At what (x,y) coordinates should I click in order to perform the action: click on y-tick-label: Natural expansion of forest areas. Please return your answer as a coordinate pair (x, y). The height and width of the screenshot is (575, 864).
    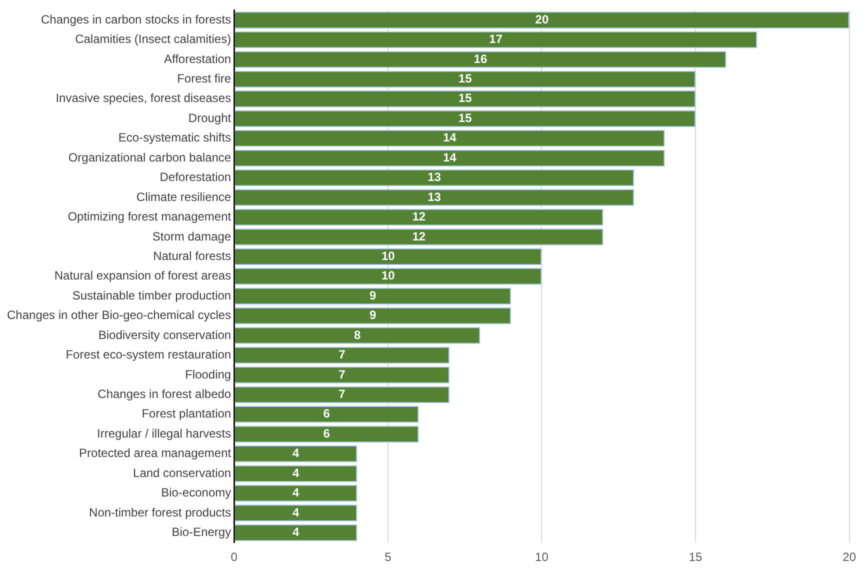
    Looking at the image, I should click on (143, 275).